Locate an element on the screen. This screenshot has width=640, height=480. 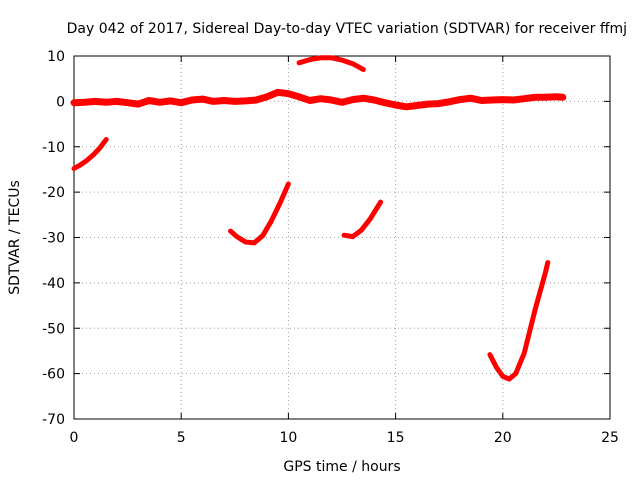
y-tick-label: 10 is located at coordinates (56, 57).